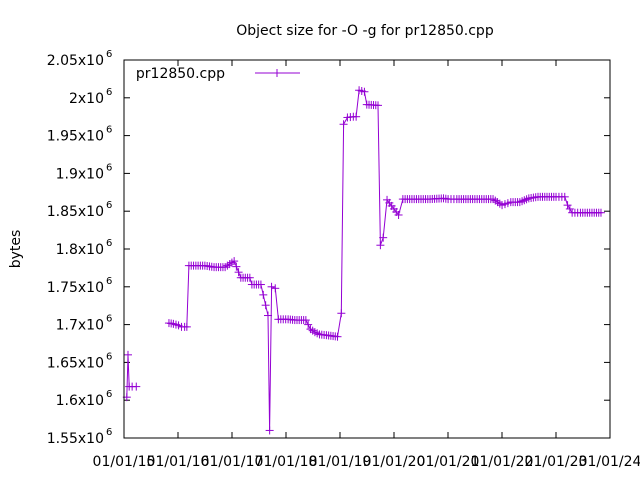 The width and height of the screenshot is (640, 480). What do you see at coordinates (394, 462) in the screenshot?
I see `x-tick-label: 01/01/20` at bounding box center [394, 462].